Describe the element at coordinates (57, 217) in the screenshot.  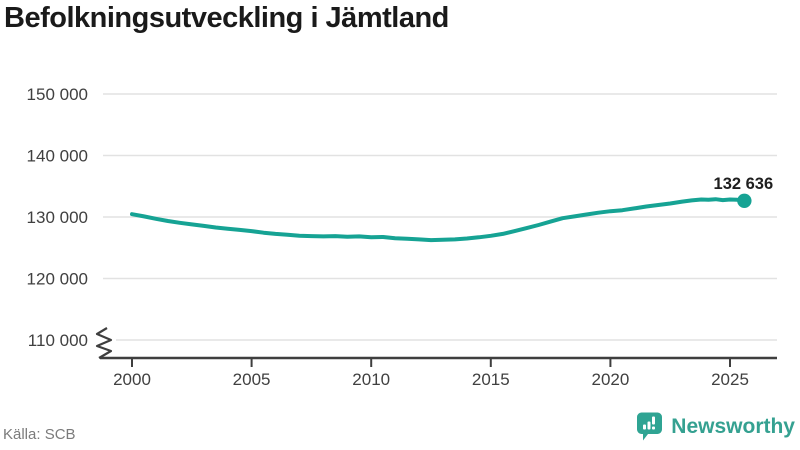
I see `y-axis-label: 130 000` at that location.